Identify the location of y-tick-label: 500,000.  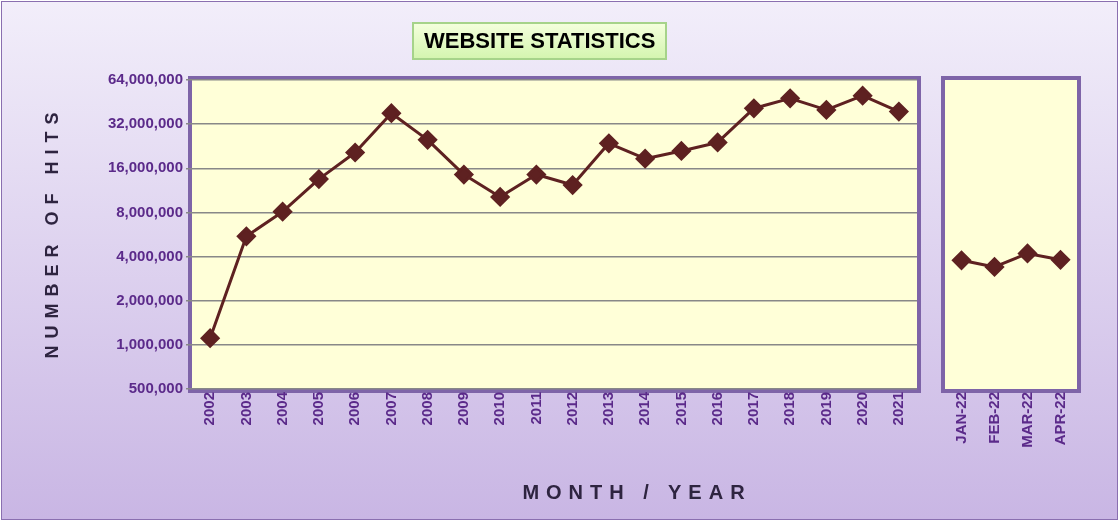
(155, 388).